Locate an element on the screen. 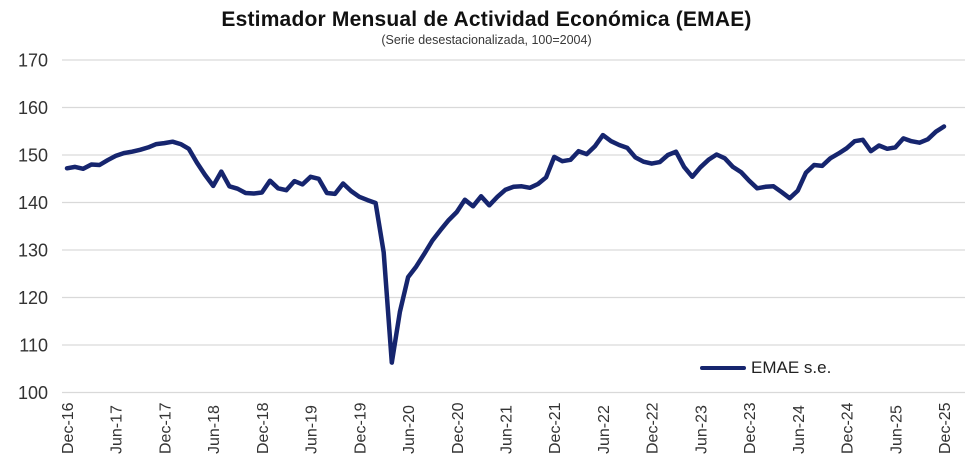 The image size is (973, 471). legend-line-swatch is located at coordinates (723, 368).